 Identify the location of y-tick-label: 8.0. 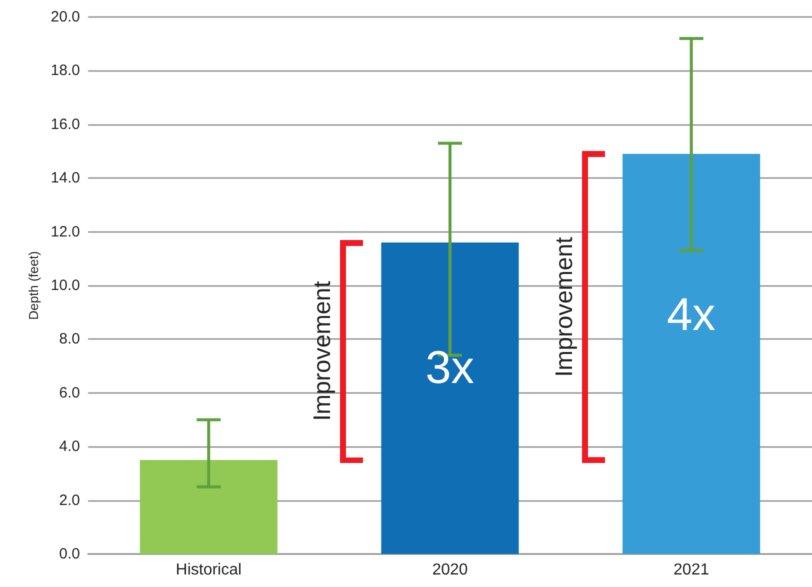
(69, 339).